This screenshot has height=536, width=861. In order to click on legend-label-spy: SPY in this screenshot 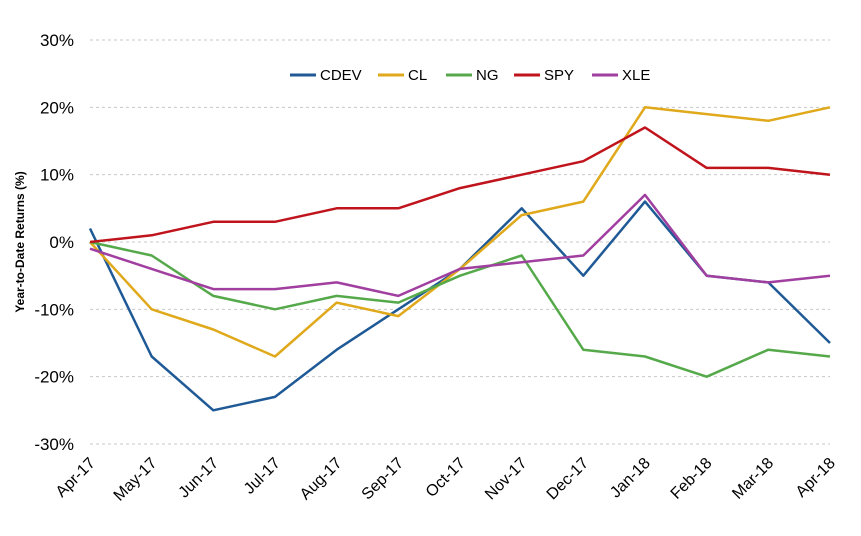, I will do `click(559, 75)`.